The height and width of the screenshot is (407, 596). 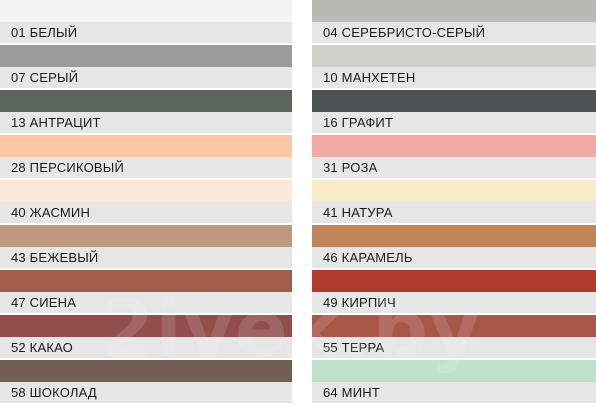 I want to click on color-label: 10 МАНХЕТЕН, so click(x=454, y=77).